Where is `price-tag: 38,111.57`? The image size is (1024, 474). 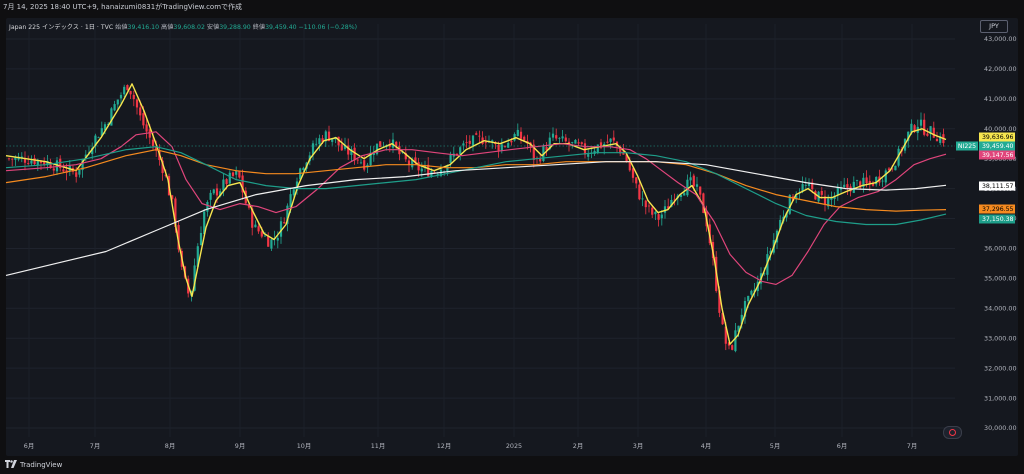
price-tag: 38,111.57 is located at coordinates (998, 186).